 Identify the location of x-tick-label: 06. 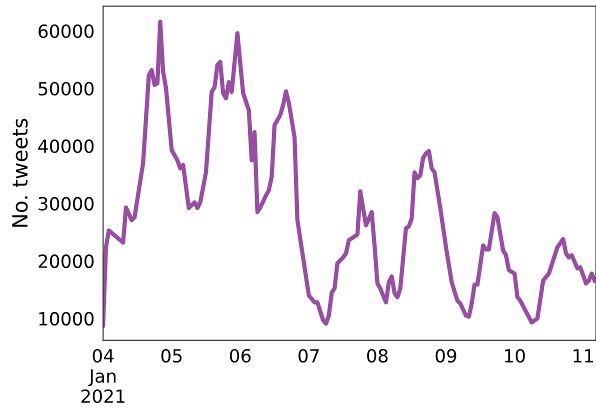
(240, 355).